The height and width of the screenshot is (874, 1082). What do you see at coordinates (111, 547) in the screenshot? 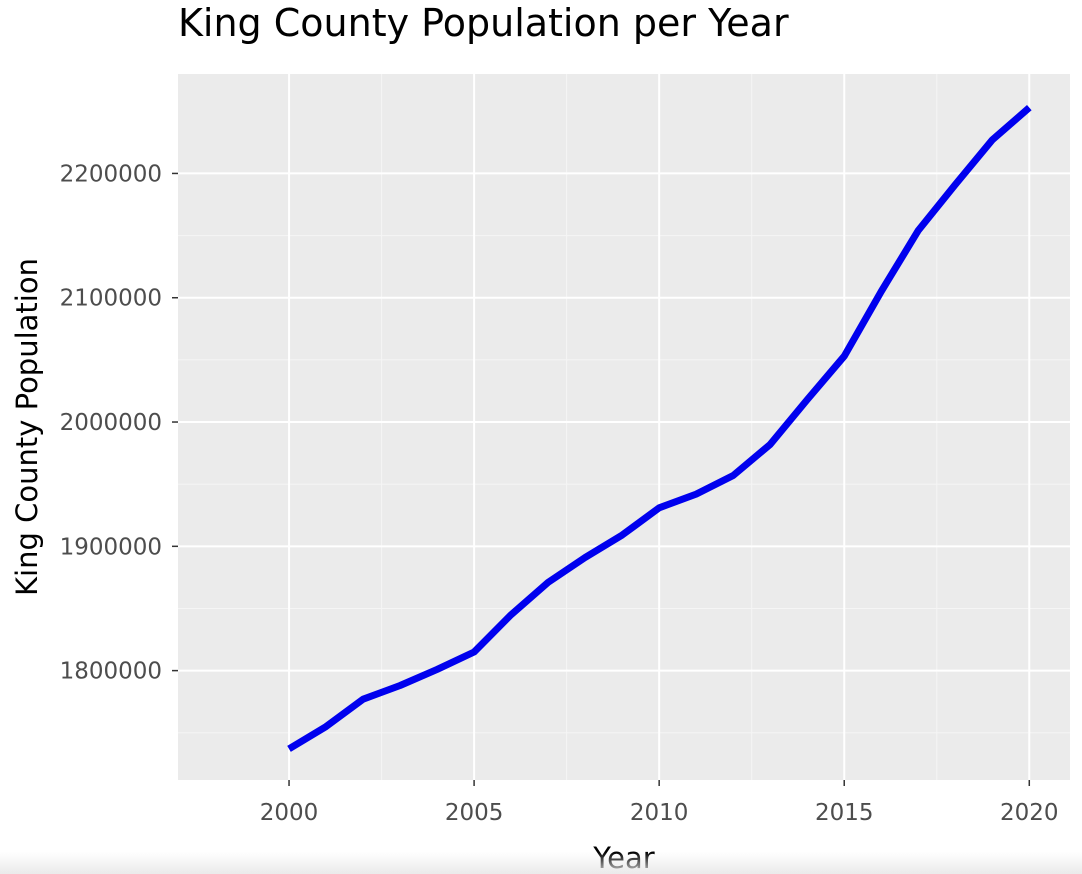
I see `y-tick-label: 1900000` at bounding box center [111, 547].